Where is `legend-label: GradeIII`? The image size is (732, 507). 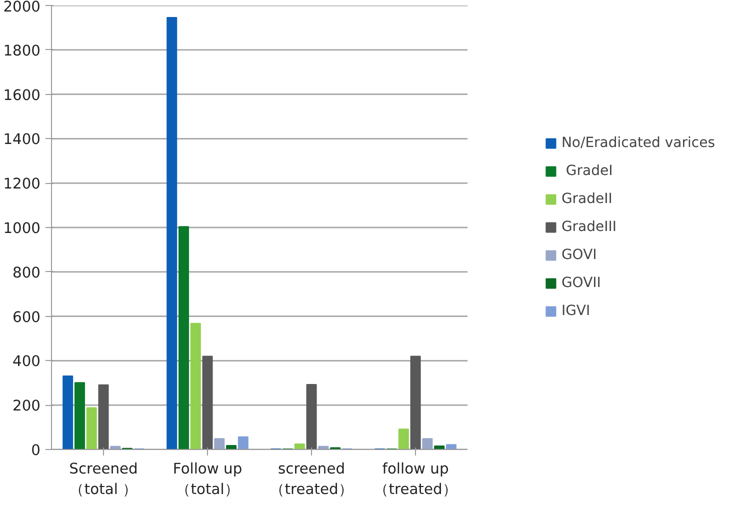 legend-label: GradeIII is located at coordinates (589, 227).